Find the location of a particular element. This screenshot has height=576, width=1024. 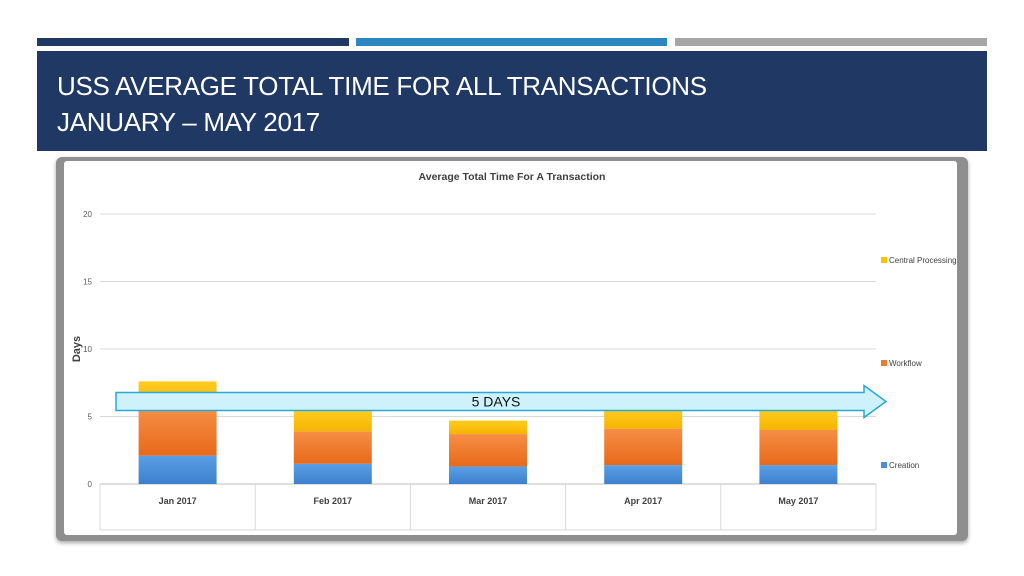

accent-bar-blue is located at coordinates (511, 42).